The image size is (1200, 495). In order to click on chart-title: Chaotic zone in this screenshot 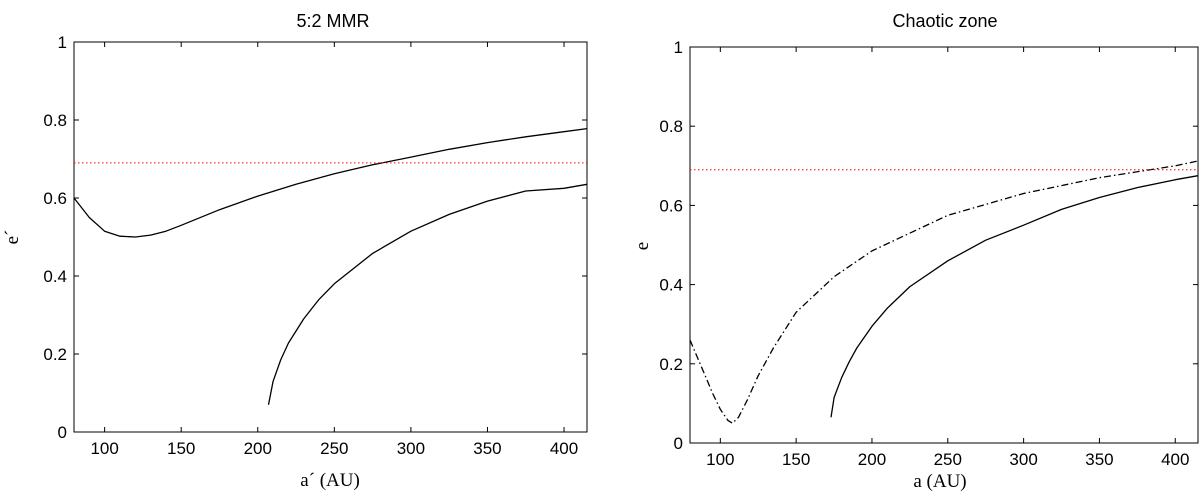, I will do `click(944, 21)`.